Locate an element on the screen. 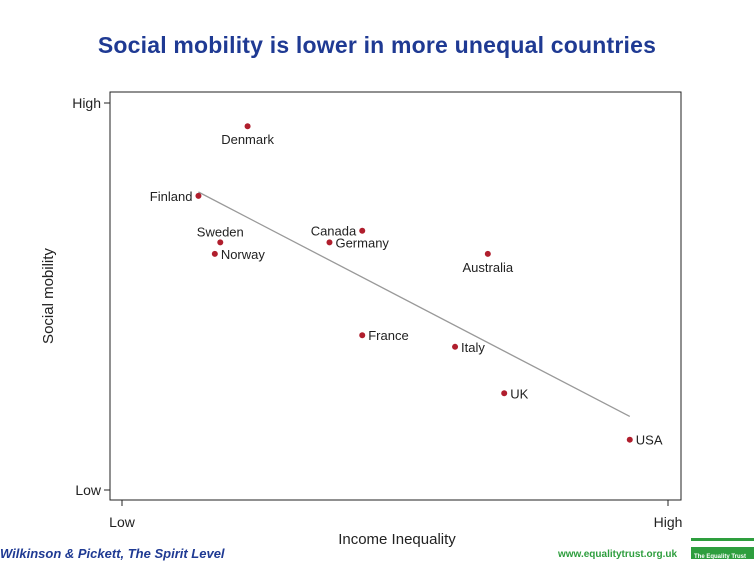  point-label-uk: UK is located at coordinates (519, 393).